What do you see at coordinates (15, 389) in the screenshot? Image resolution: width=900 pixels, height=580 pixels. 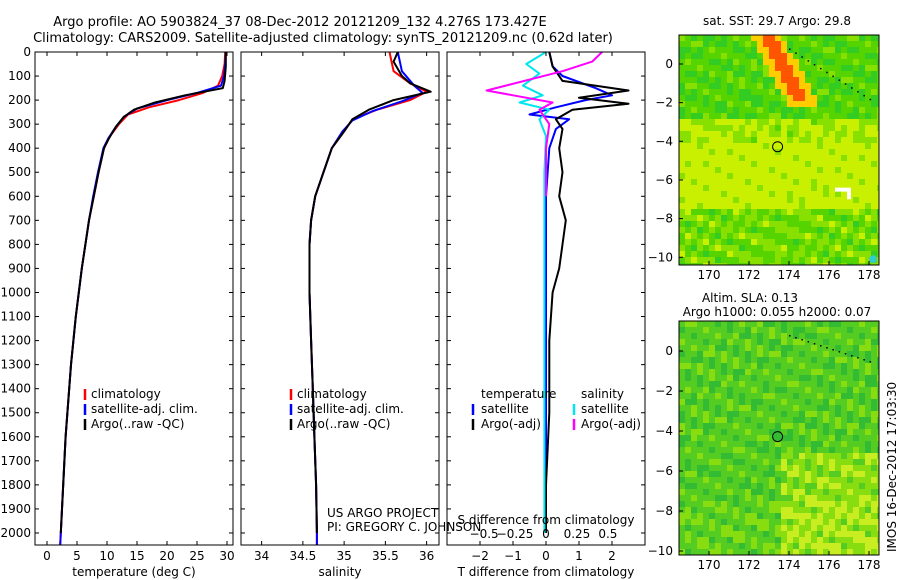 I see `y-tick-label: 1400` at bounding box center [15, 389].